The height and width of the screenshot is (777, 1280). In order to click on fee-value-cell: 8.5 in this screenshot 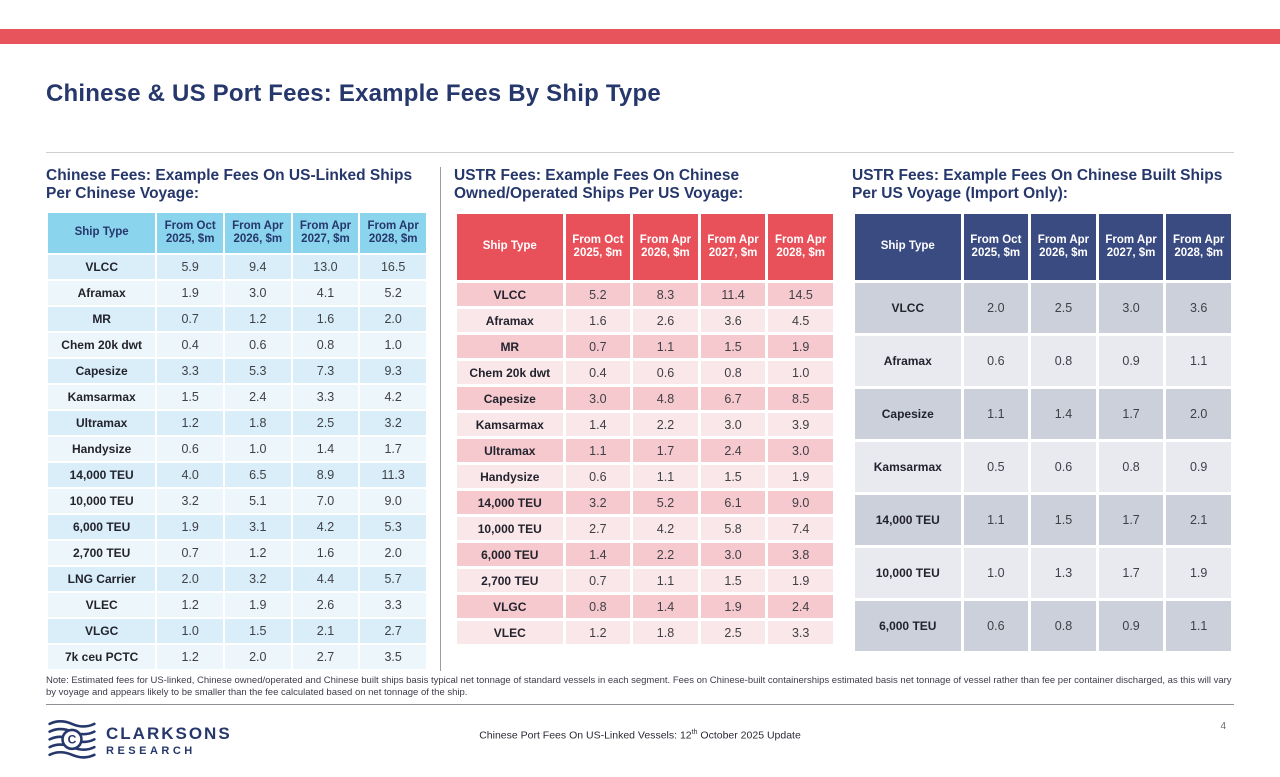, I will do `click(800, 398)`.